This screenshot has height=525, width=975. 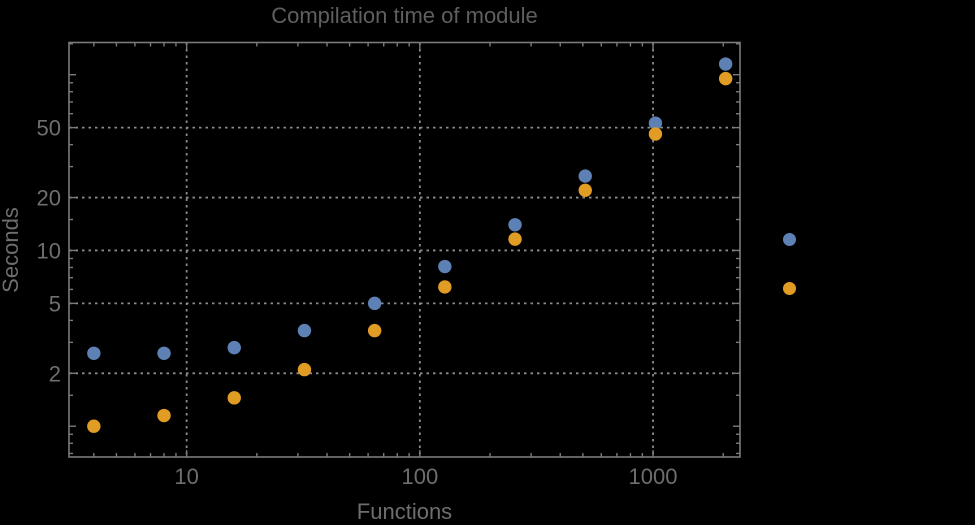 What do you see at coordinates (404, 15) in the screenshot?
I see `chart-title: Compilation time of module` at bounding box center [404, 15].